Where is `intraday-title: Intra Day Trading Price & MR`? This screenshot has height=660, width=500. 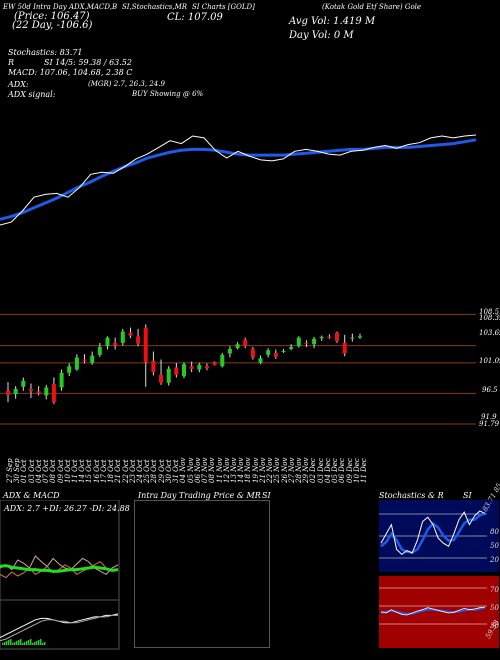
intraday-title: Intra Day Trading Price & MR is located at coordinates (199, 495).